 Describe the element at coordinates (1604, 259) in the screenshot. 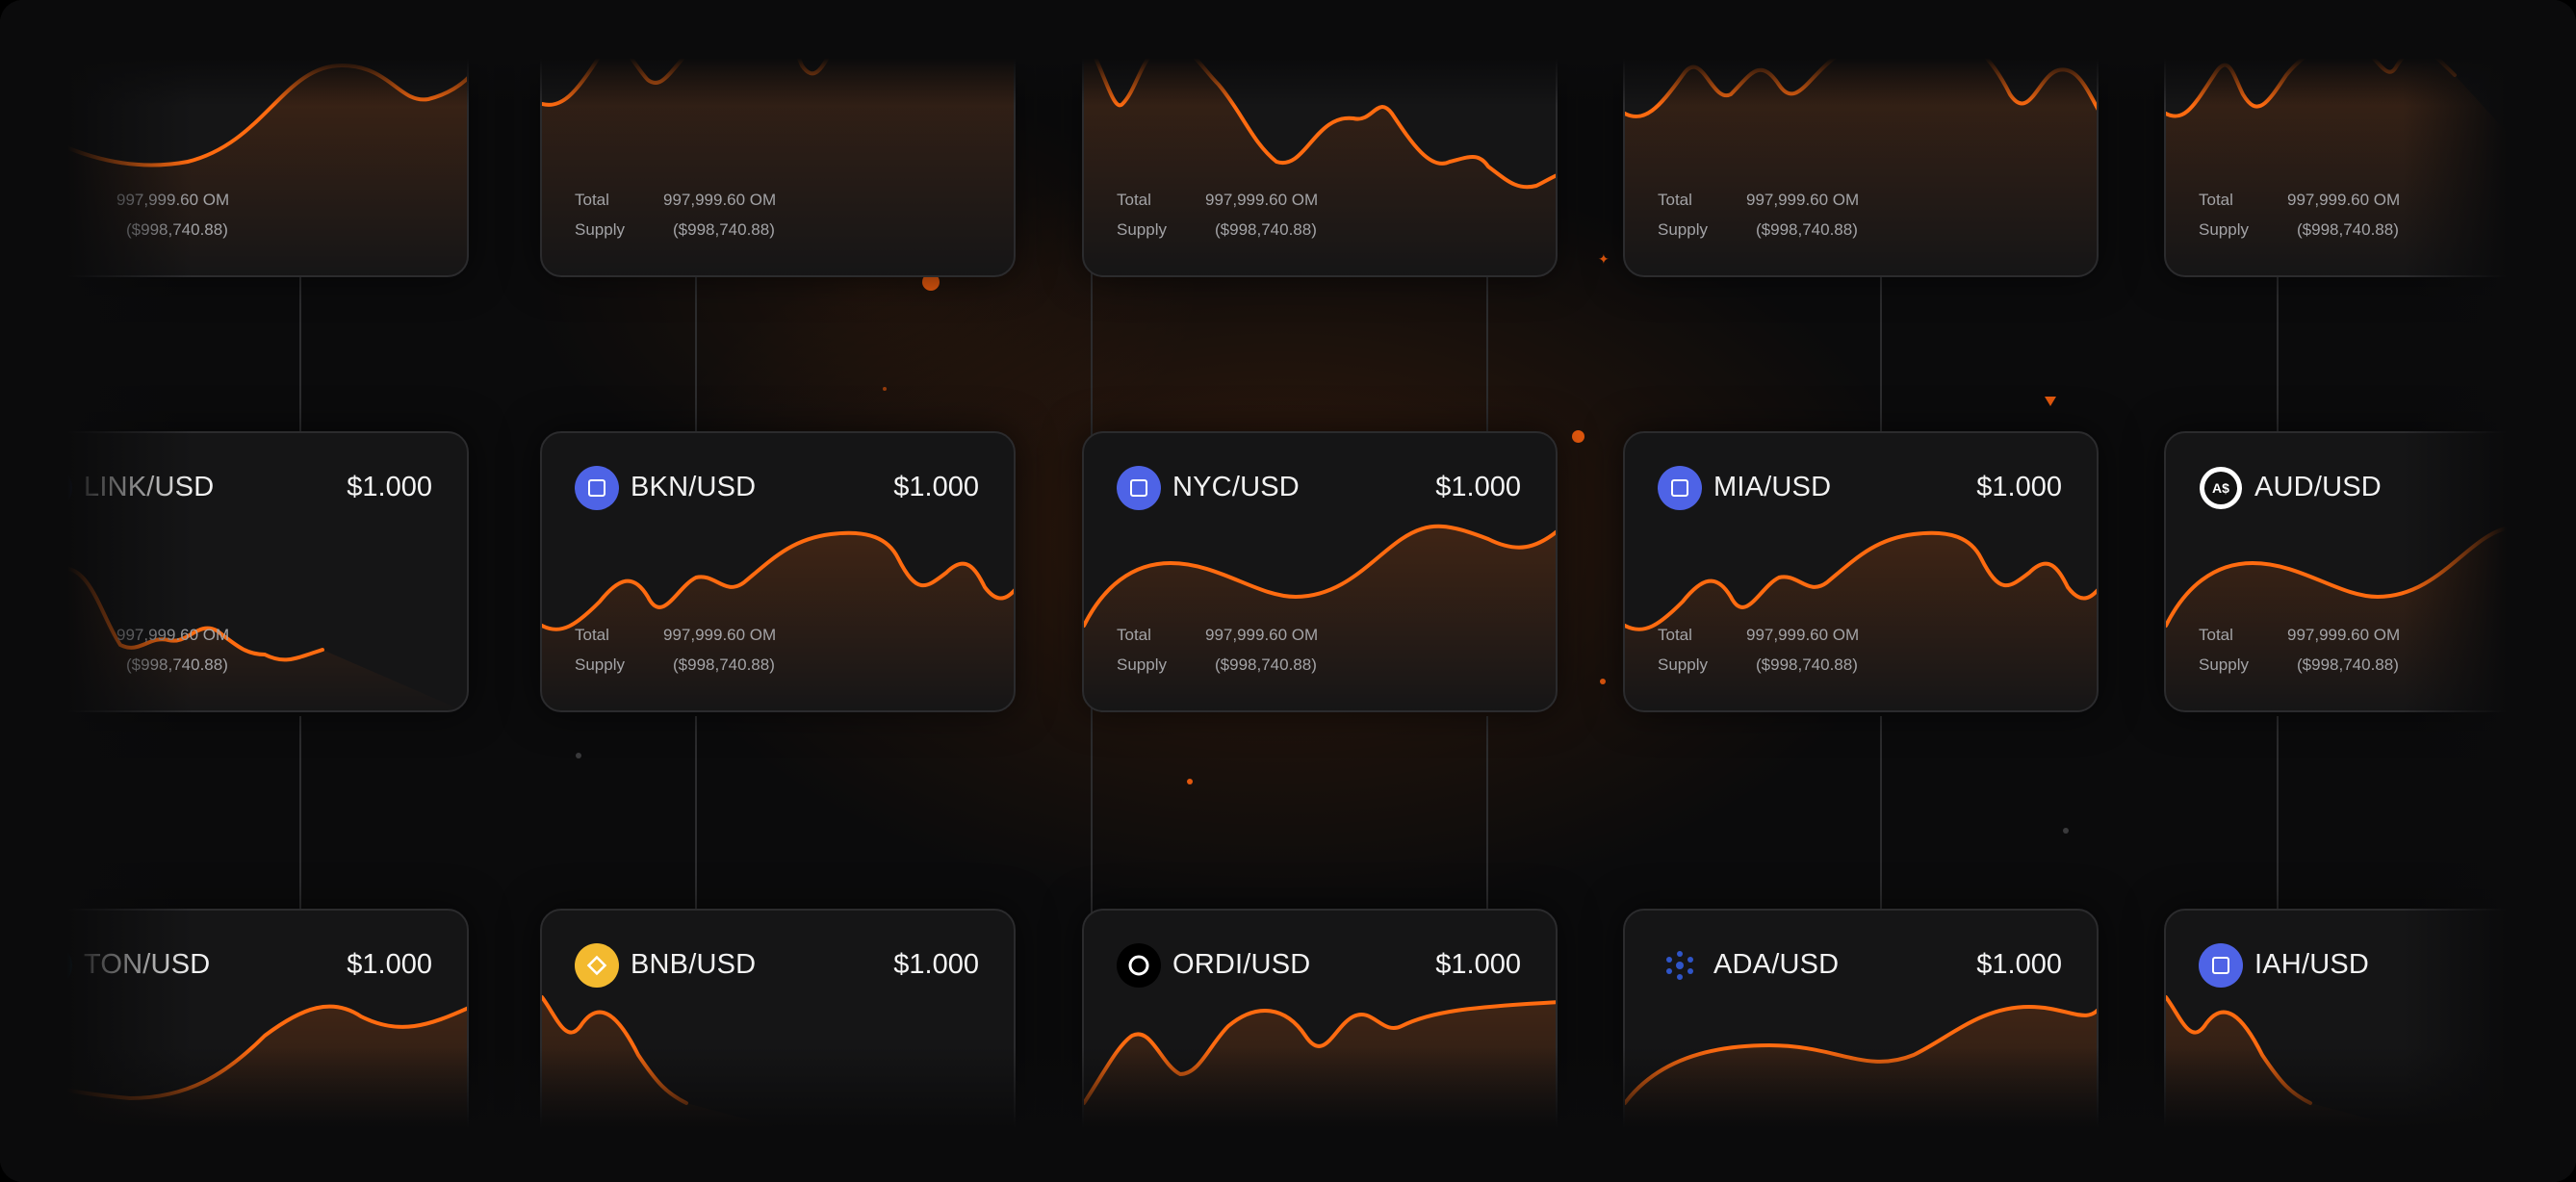

I see `sparkle-icon: ✦` at that location.